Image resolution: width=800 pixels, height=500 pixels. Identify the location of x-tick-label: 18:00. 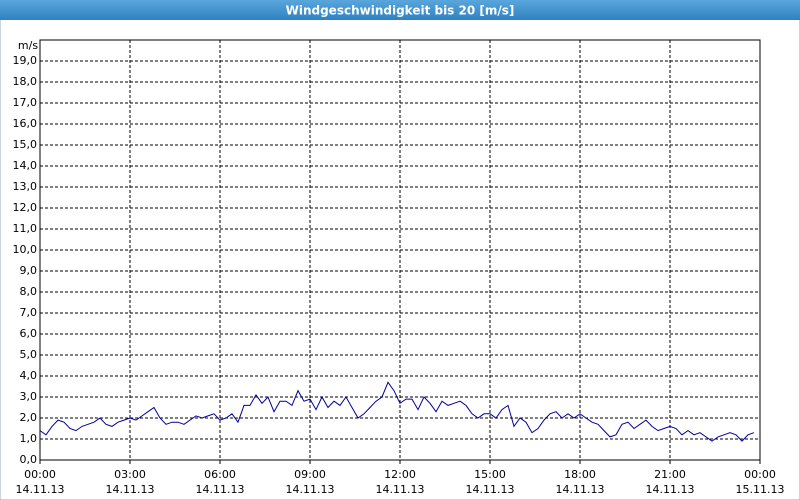
(580, 474).